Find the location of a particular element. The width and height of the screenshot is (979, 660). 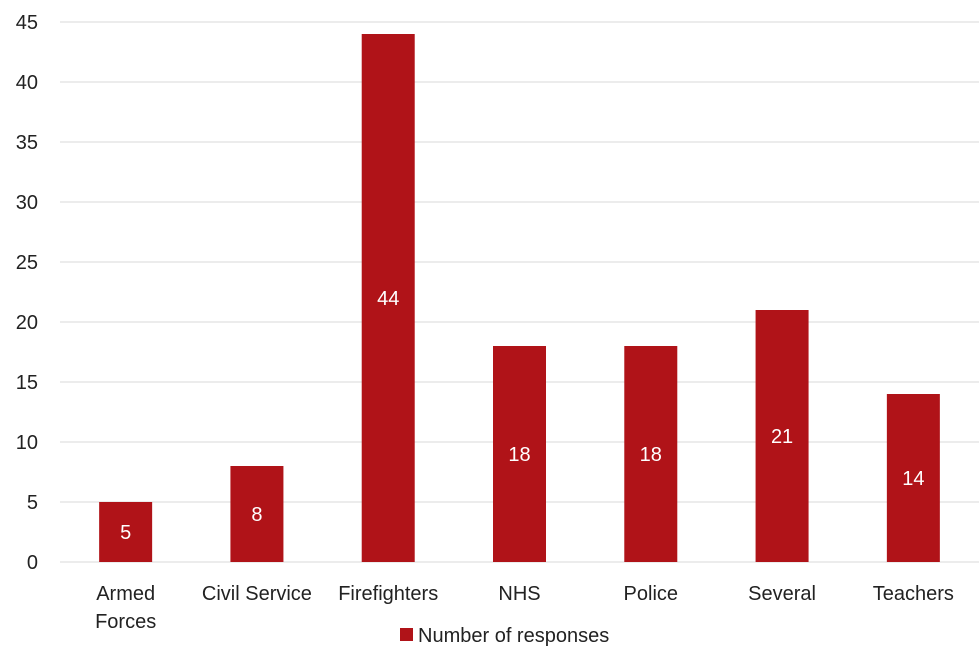

y-tick-label: 45 is located at coordinates (27, 23).